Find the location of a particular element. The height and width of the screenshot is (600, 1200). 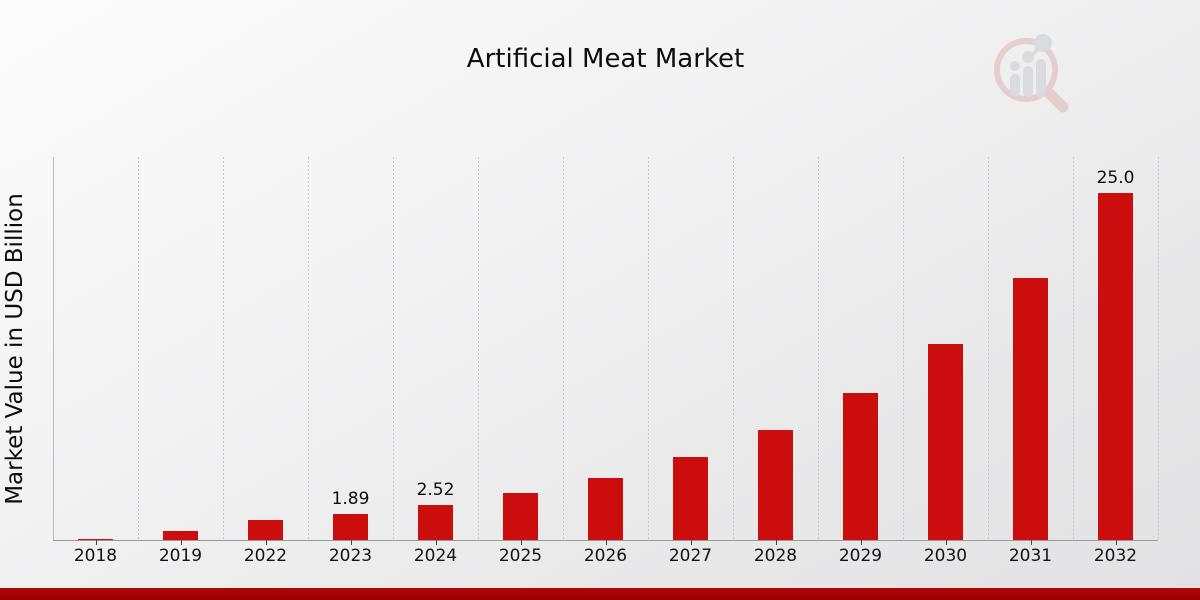

magnifier-chart-logo-watermark-icon is located at coordinates (1031, 73).